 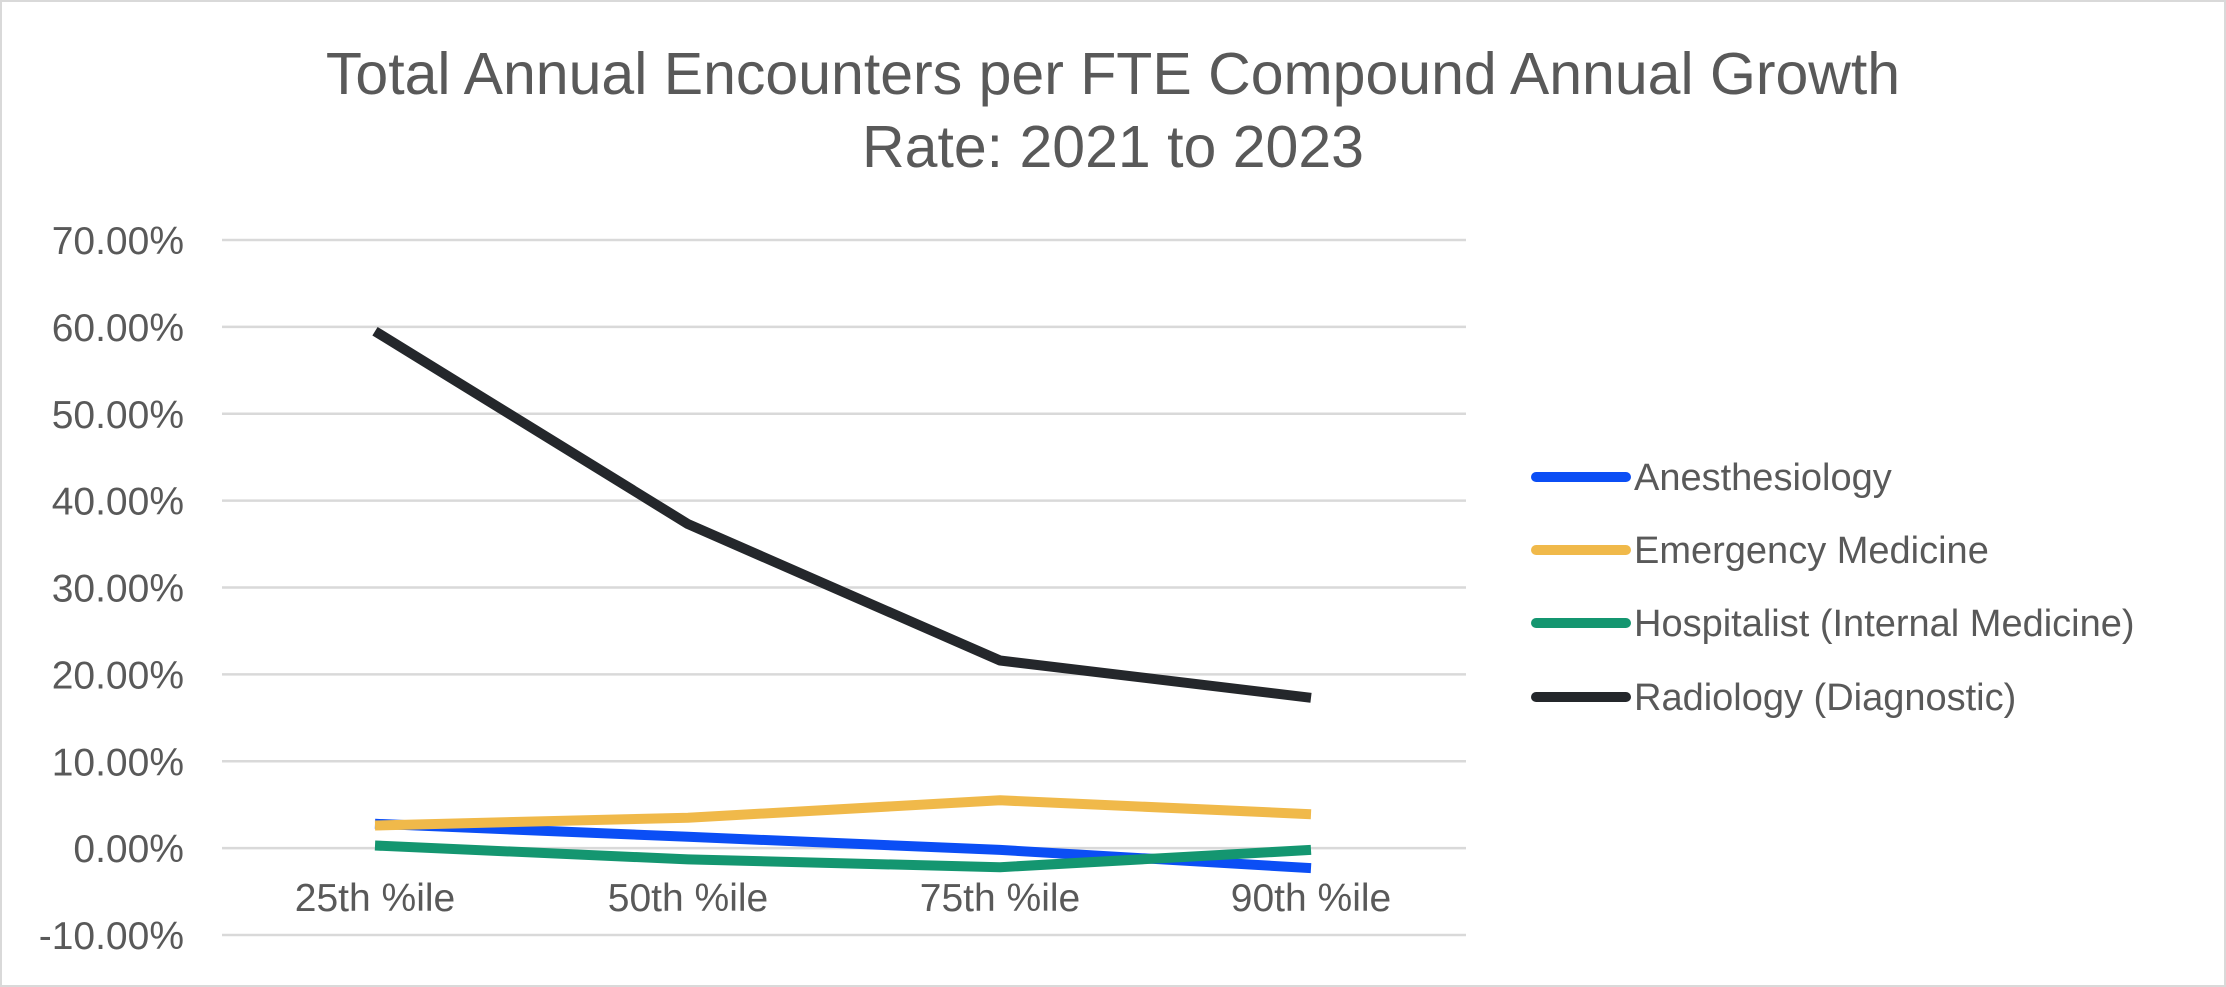 What do you see at coordinates (118, 675) in the screenshot?
I see `y-tick-label: 20.00%` at bounding box center [118, 675].